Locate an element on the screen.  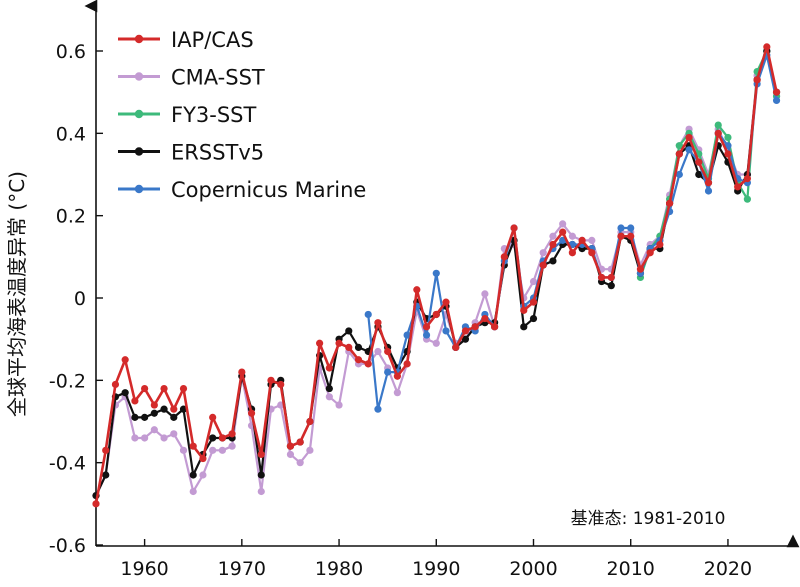
x-tick-label: 1990 is located at coordinates (436, 569).